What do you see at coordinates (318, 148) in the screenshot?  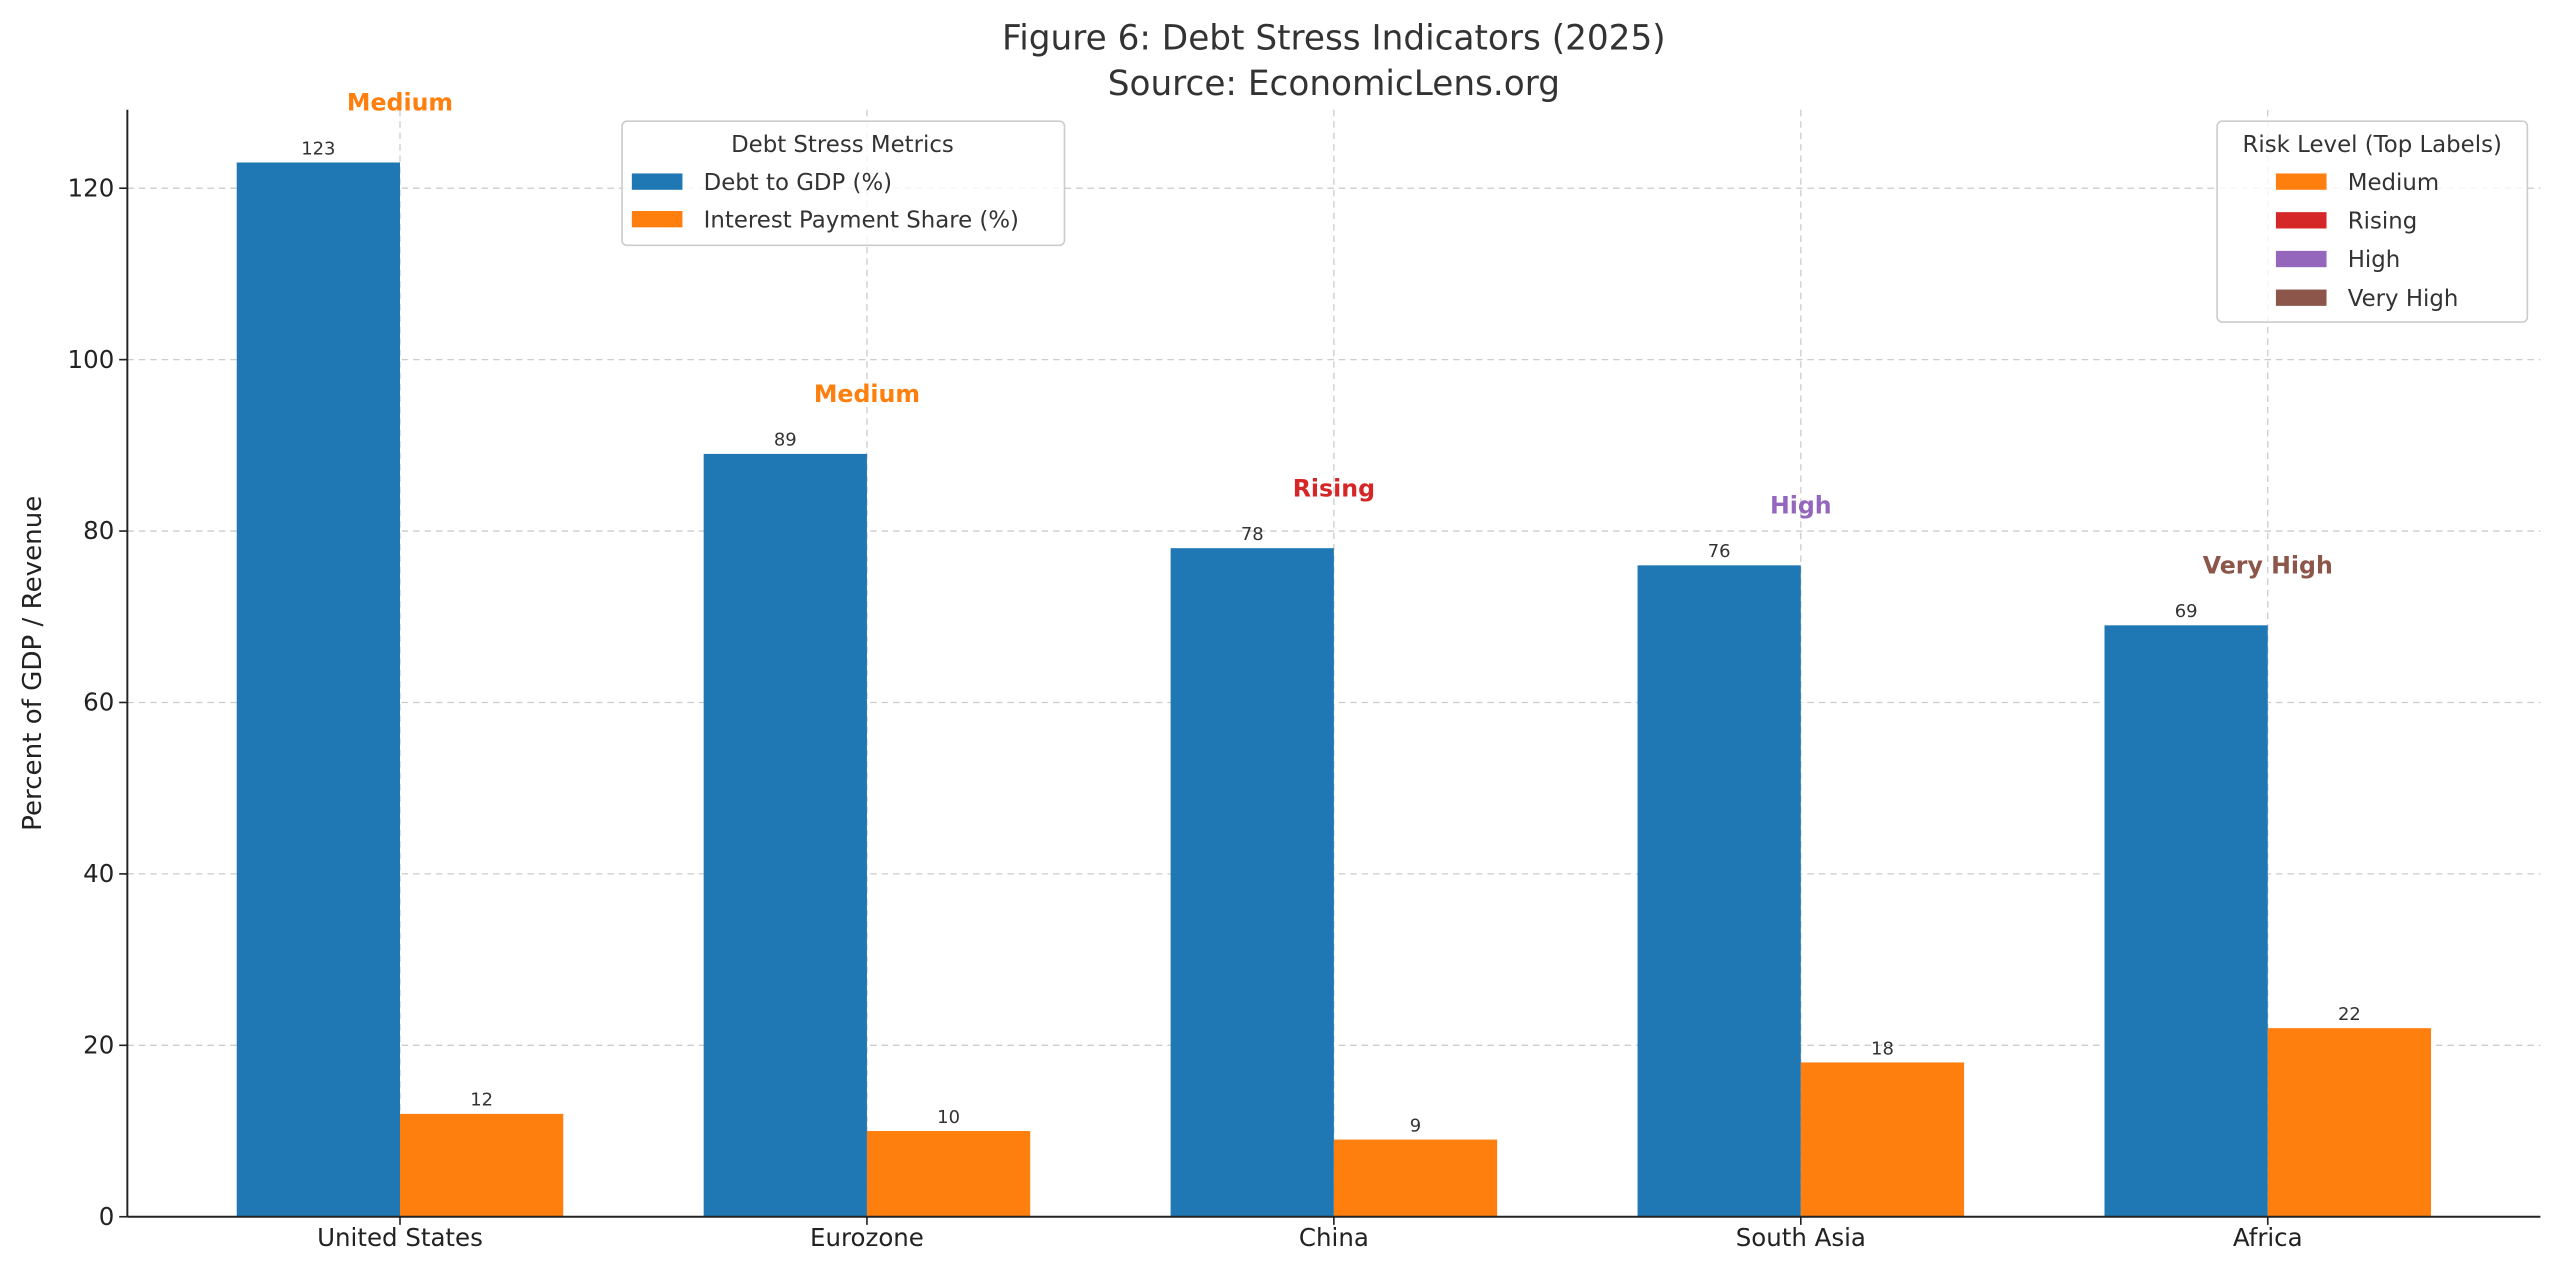 I see `bar-value-label: 123` at bounding box center [318, 148].